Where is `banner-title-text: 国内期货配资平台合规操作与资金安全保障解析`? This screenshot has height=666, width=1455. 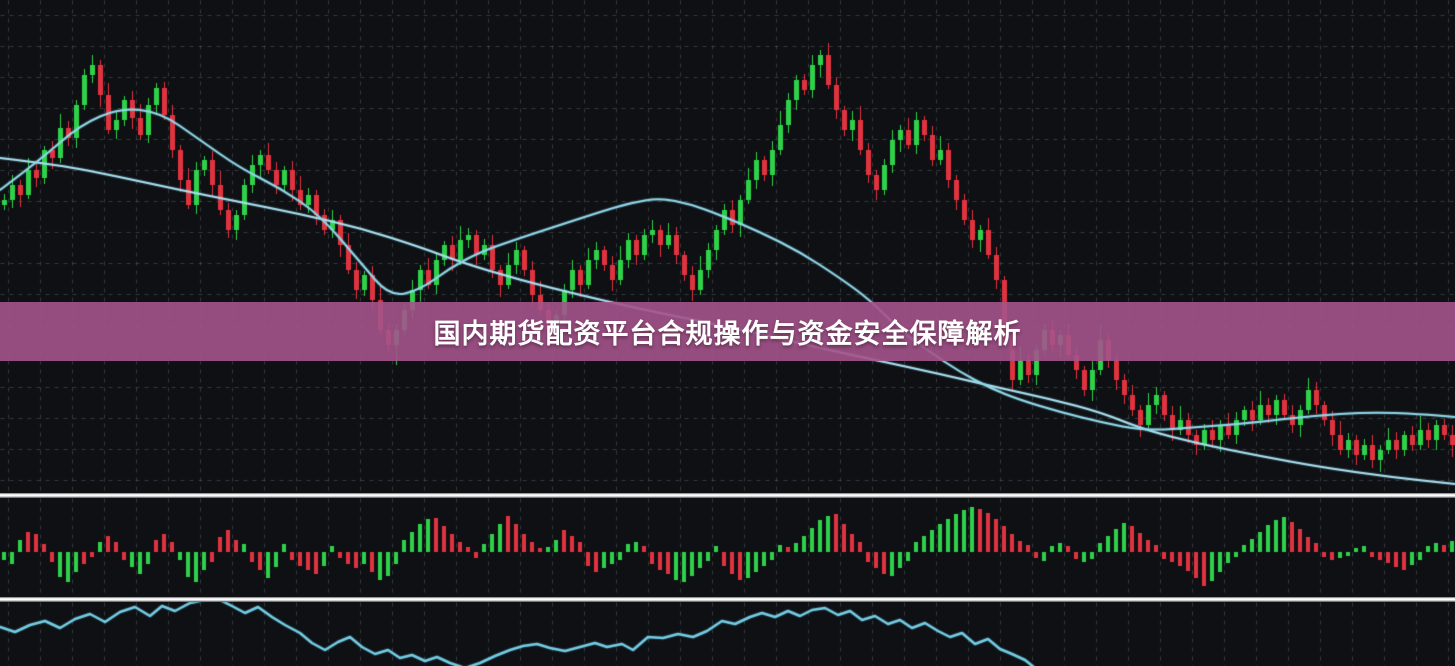
banner-title-text: 国内期货配资平台合规操作与资金安全保障解析 is located at coordinates (727, 334).